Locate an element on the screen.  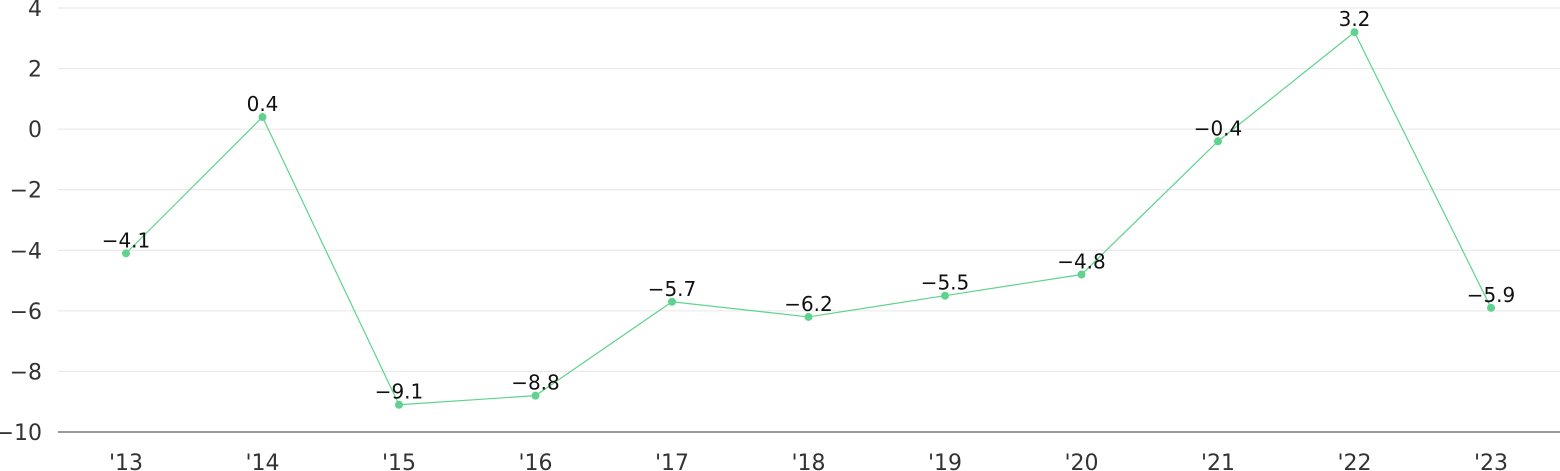
x-tick-label: '17 is located at coordinates (672, 461).